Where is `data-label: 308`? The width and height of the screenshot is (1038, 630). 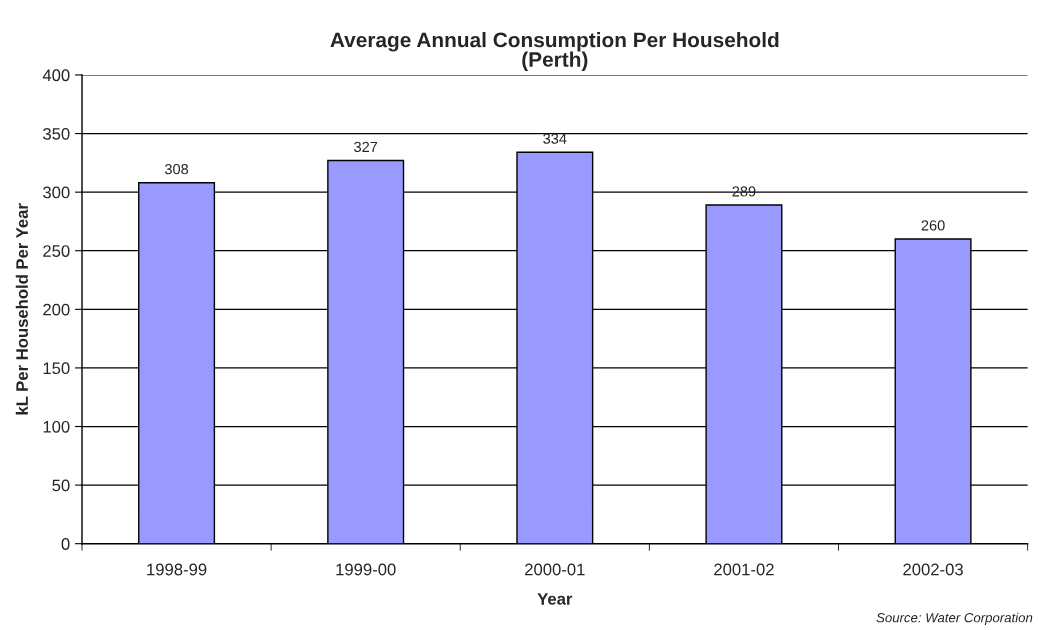 data-label: 308 is located at coordinates (176, 169).